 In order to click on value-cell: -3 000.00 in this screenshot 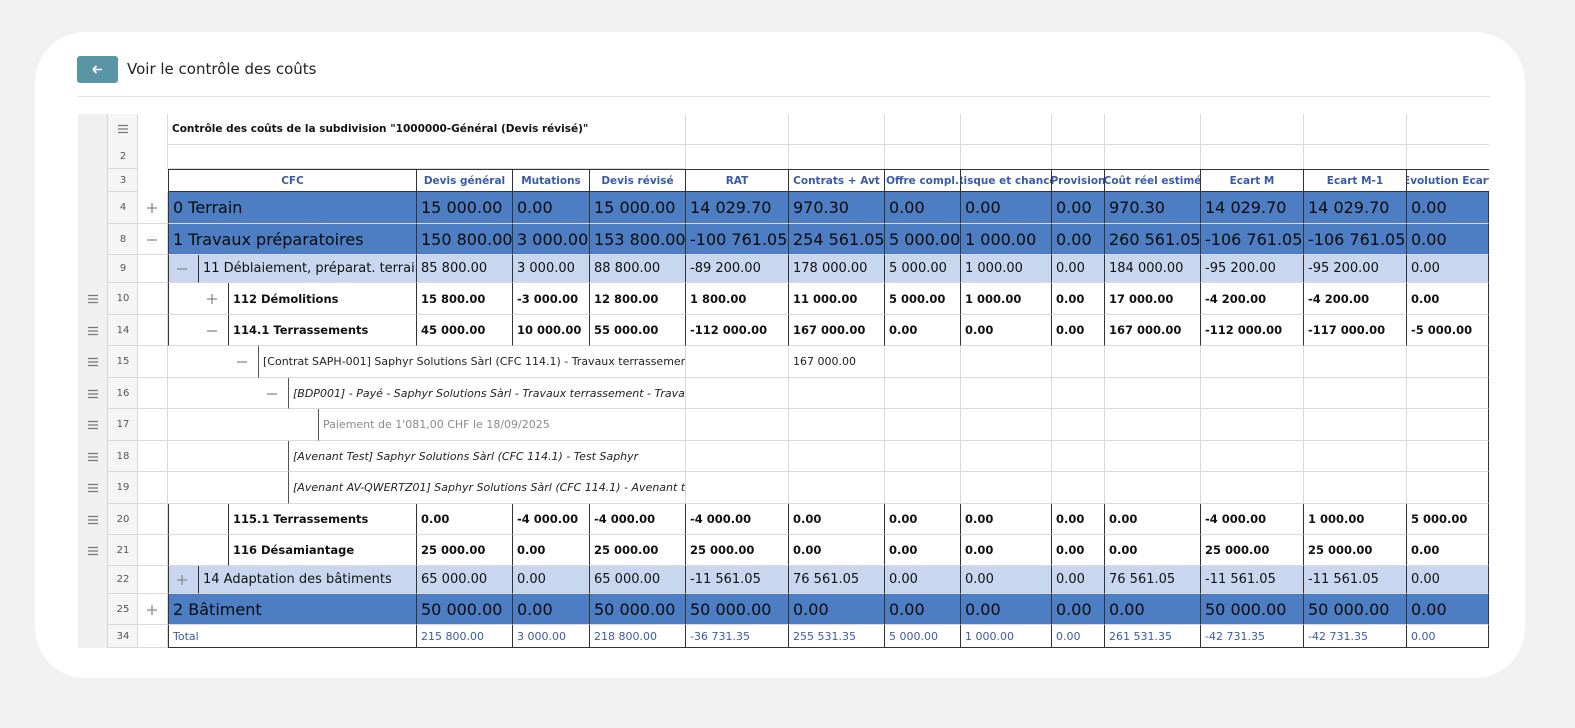, I will do `click(550, 299)`.